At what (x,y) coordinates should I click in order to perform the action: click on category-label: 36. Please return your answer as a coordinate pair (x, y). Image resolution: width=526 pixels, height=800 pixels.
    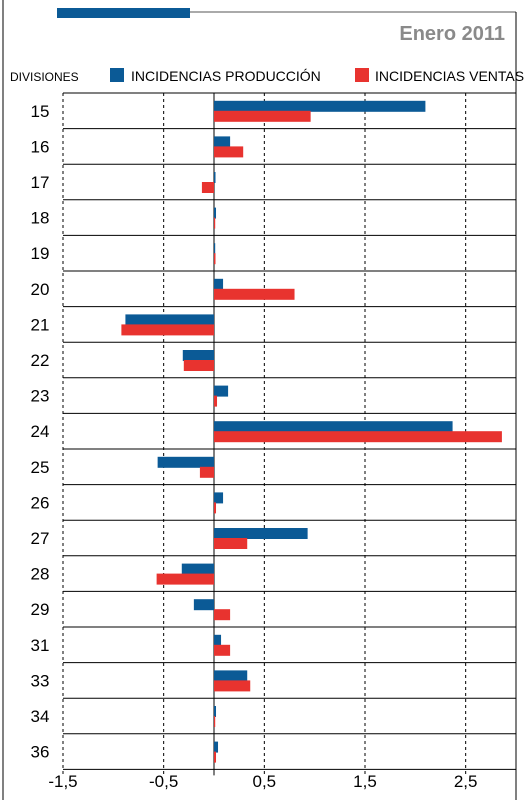
    Looking at the image, I should click on (40, 752).